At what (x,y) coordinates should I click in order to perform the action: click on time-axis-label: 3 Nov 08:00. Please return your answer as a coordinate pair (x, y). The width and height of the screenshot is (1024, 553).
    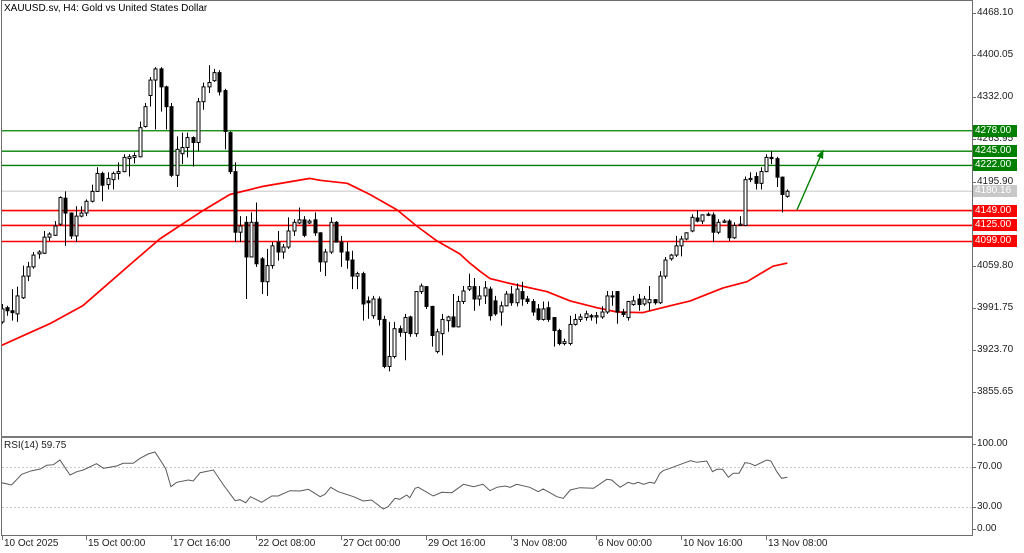
    Looking at the image, I should click on (540, 543).